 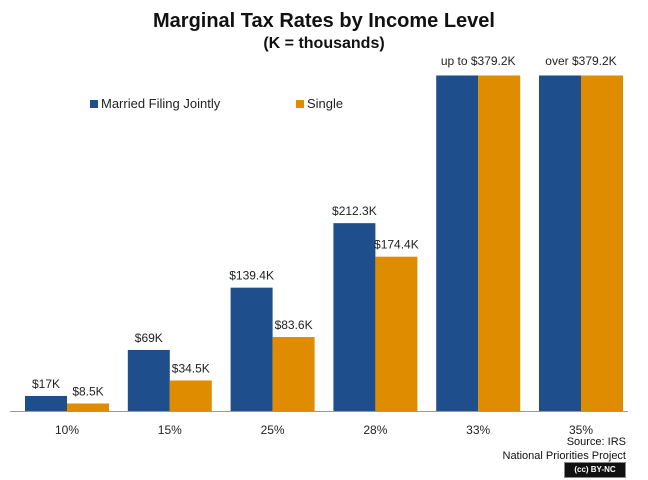 What do you see at coordinates (149, 338) in the screenshot?
I see `data-label: $69K` at bounding box center [149, 338].